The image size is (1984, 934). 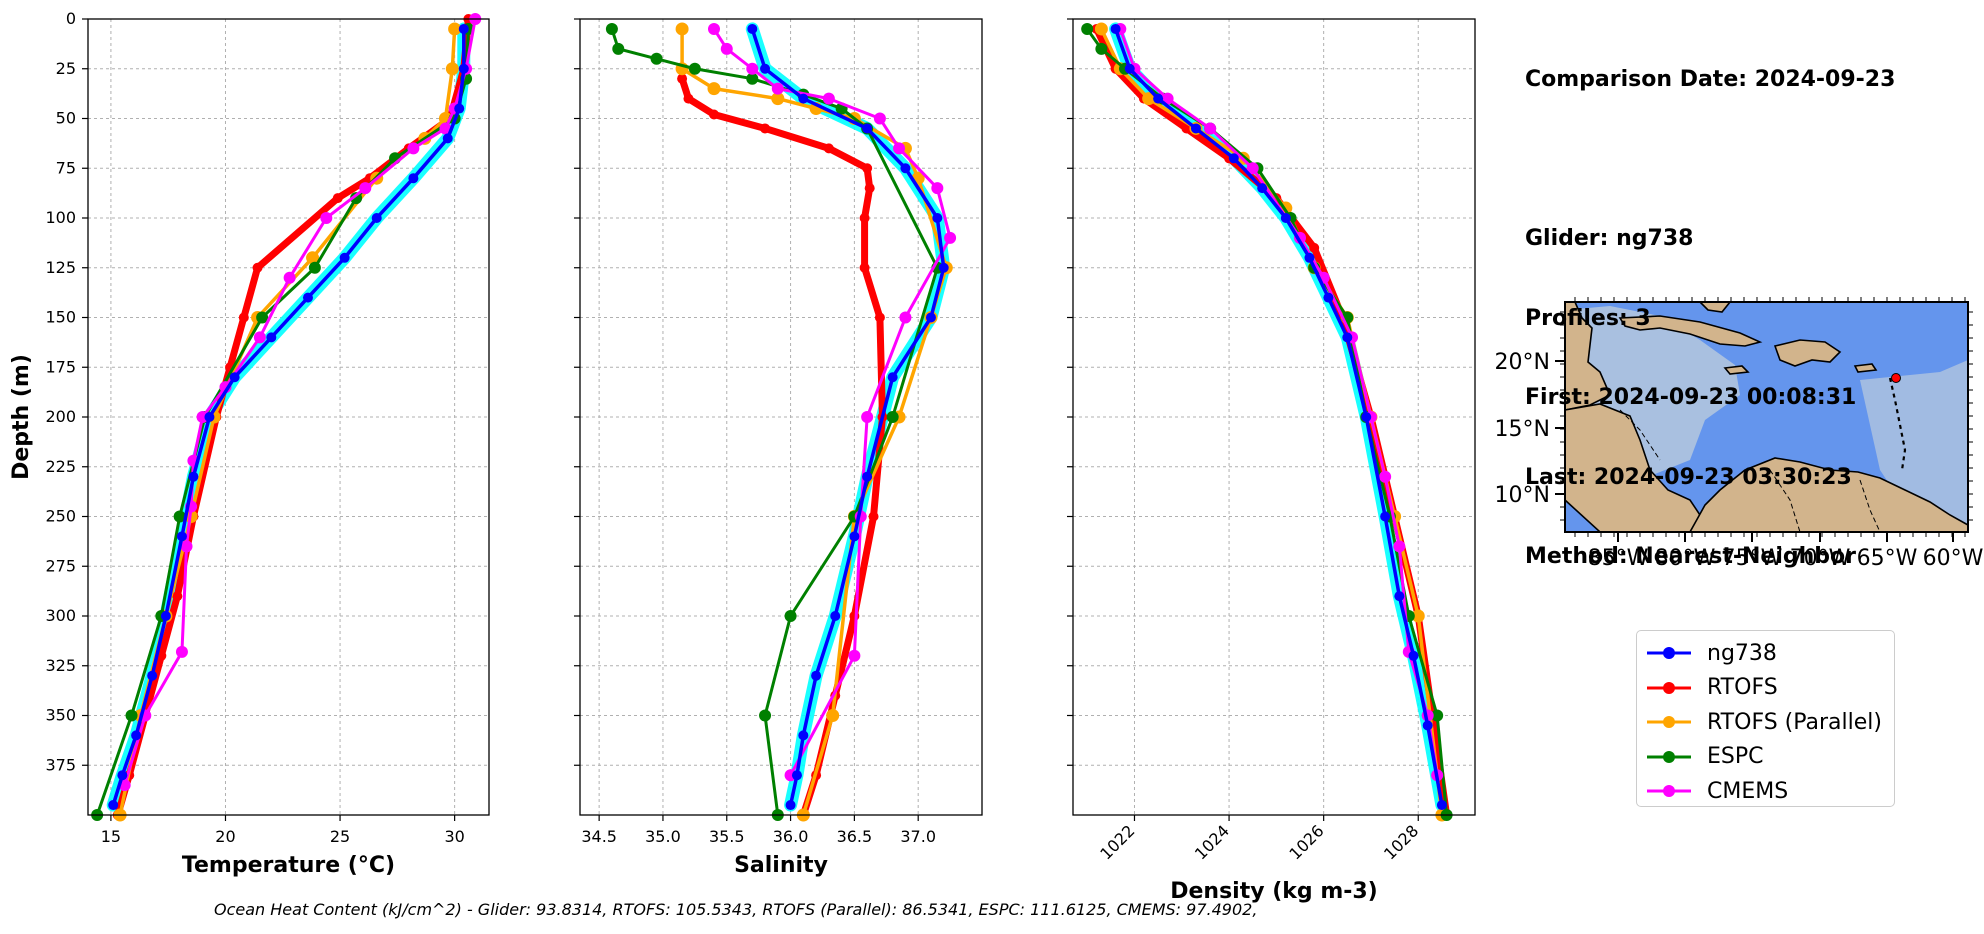 What do you see at coordinates (791, 836) in the screenshot?
I see `x-tick-label: 36.0` at bounding box center [791, 836].